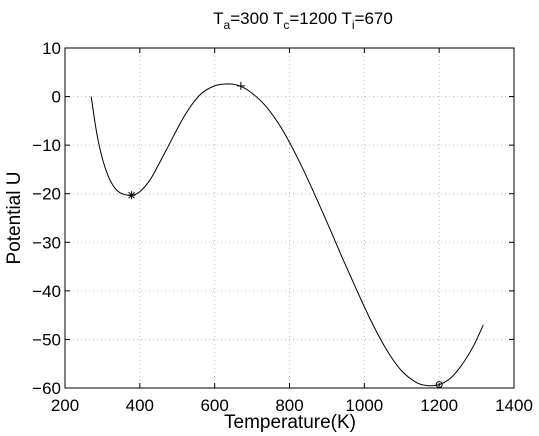 The image size is (539, 436). I want to click on x-tick-label: 600, so click(214, 405).